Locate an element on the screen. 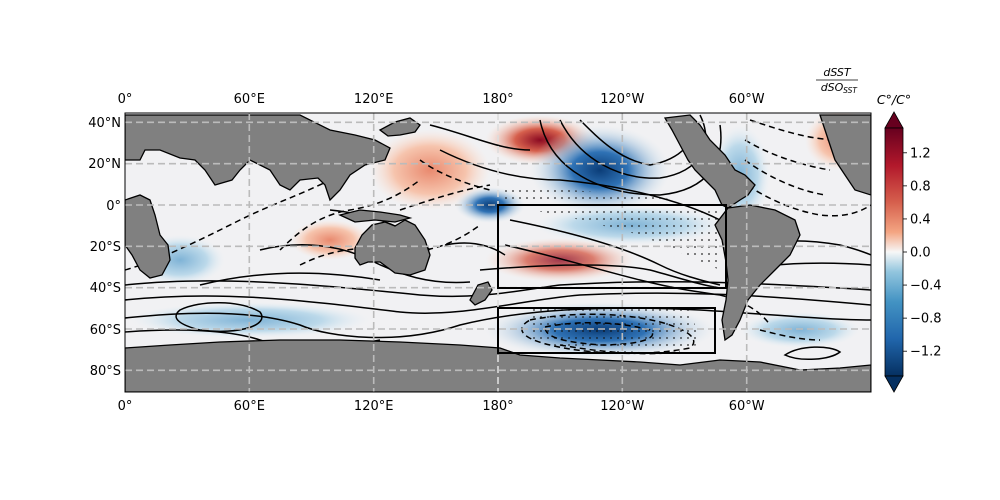 This screenshot has width=1000, height=500. box-southern-ocean-pacific is located at coordinates (606, 330).